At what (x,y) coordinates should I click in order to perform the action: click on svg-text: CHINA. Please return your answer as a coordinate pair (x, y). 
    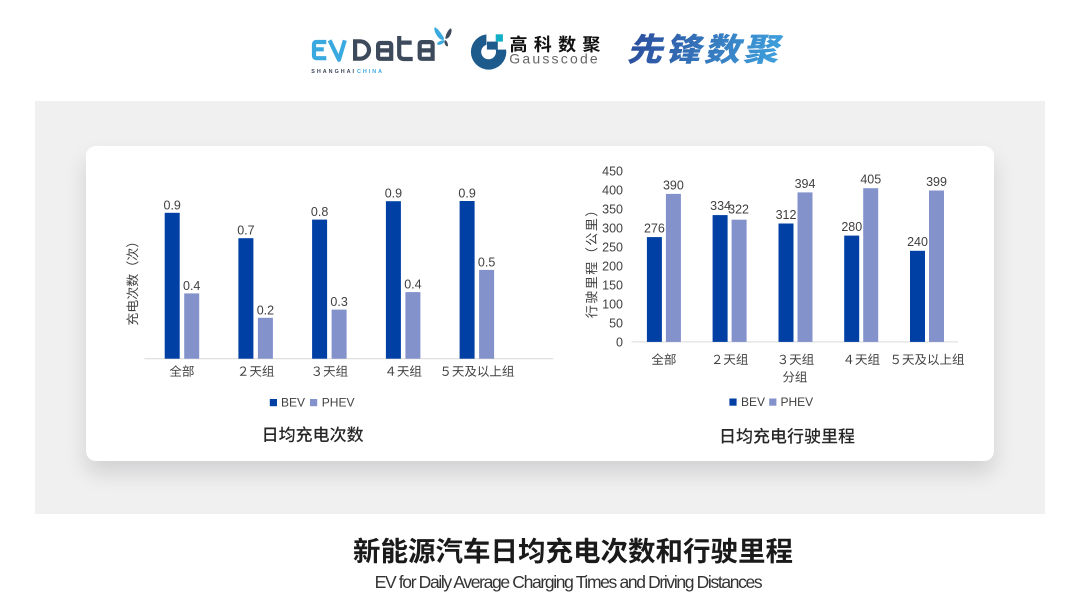
    Looking at the image, I should click on (370, 72).